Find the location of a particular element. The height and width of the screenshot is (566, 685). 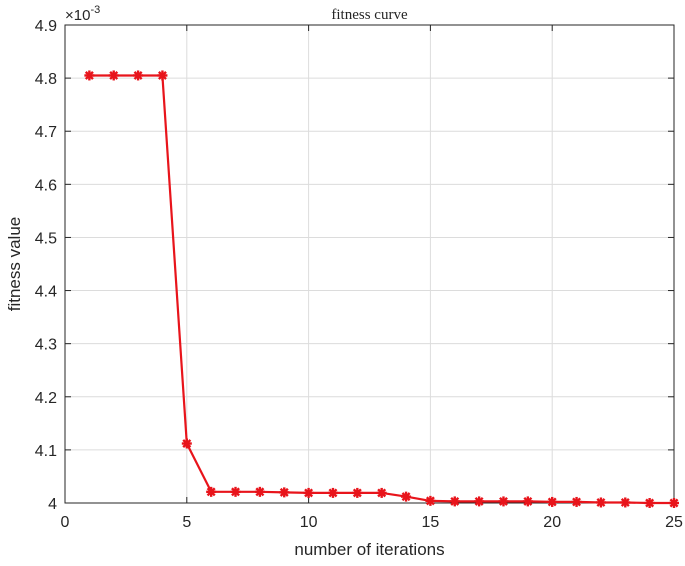

chart-title: fitness curve is located at coordinates (369, 15).